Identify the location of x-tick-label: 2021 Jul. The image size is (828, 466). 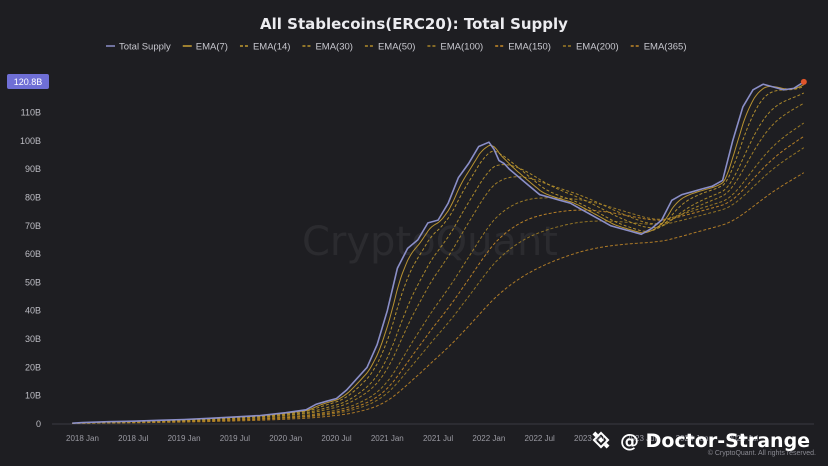
(438, 438).